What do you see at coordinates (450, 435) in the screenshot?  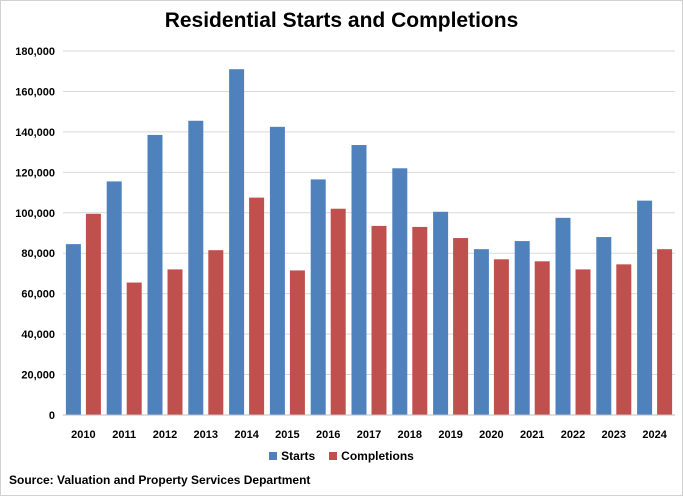 I see `x-tick-label: 2019` at bounding box center [450, 435].